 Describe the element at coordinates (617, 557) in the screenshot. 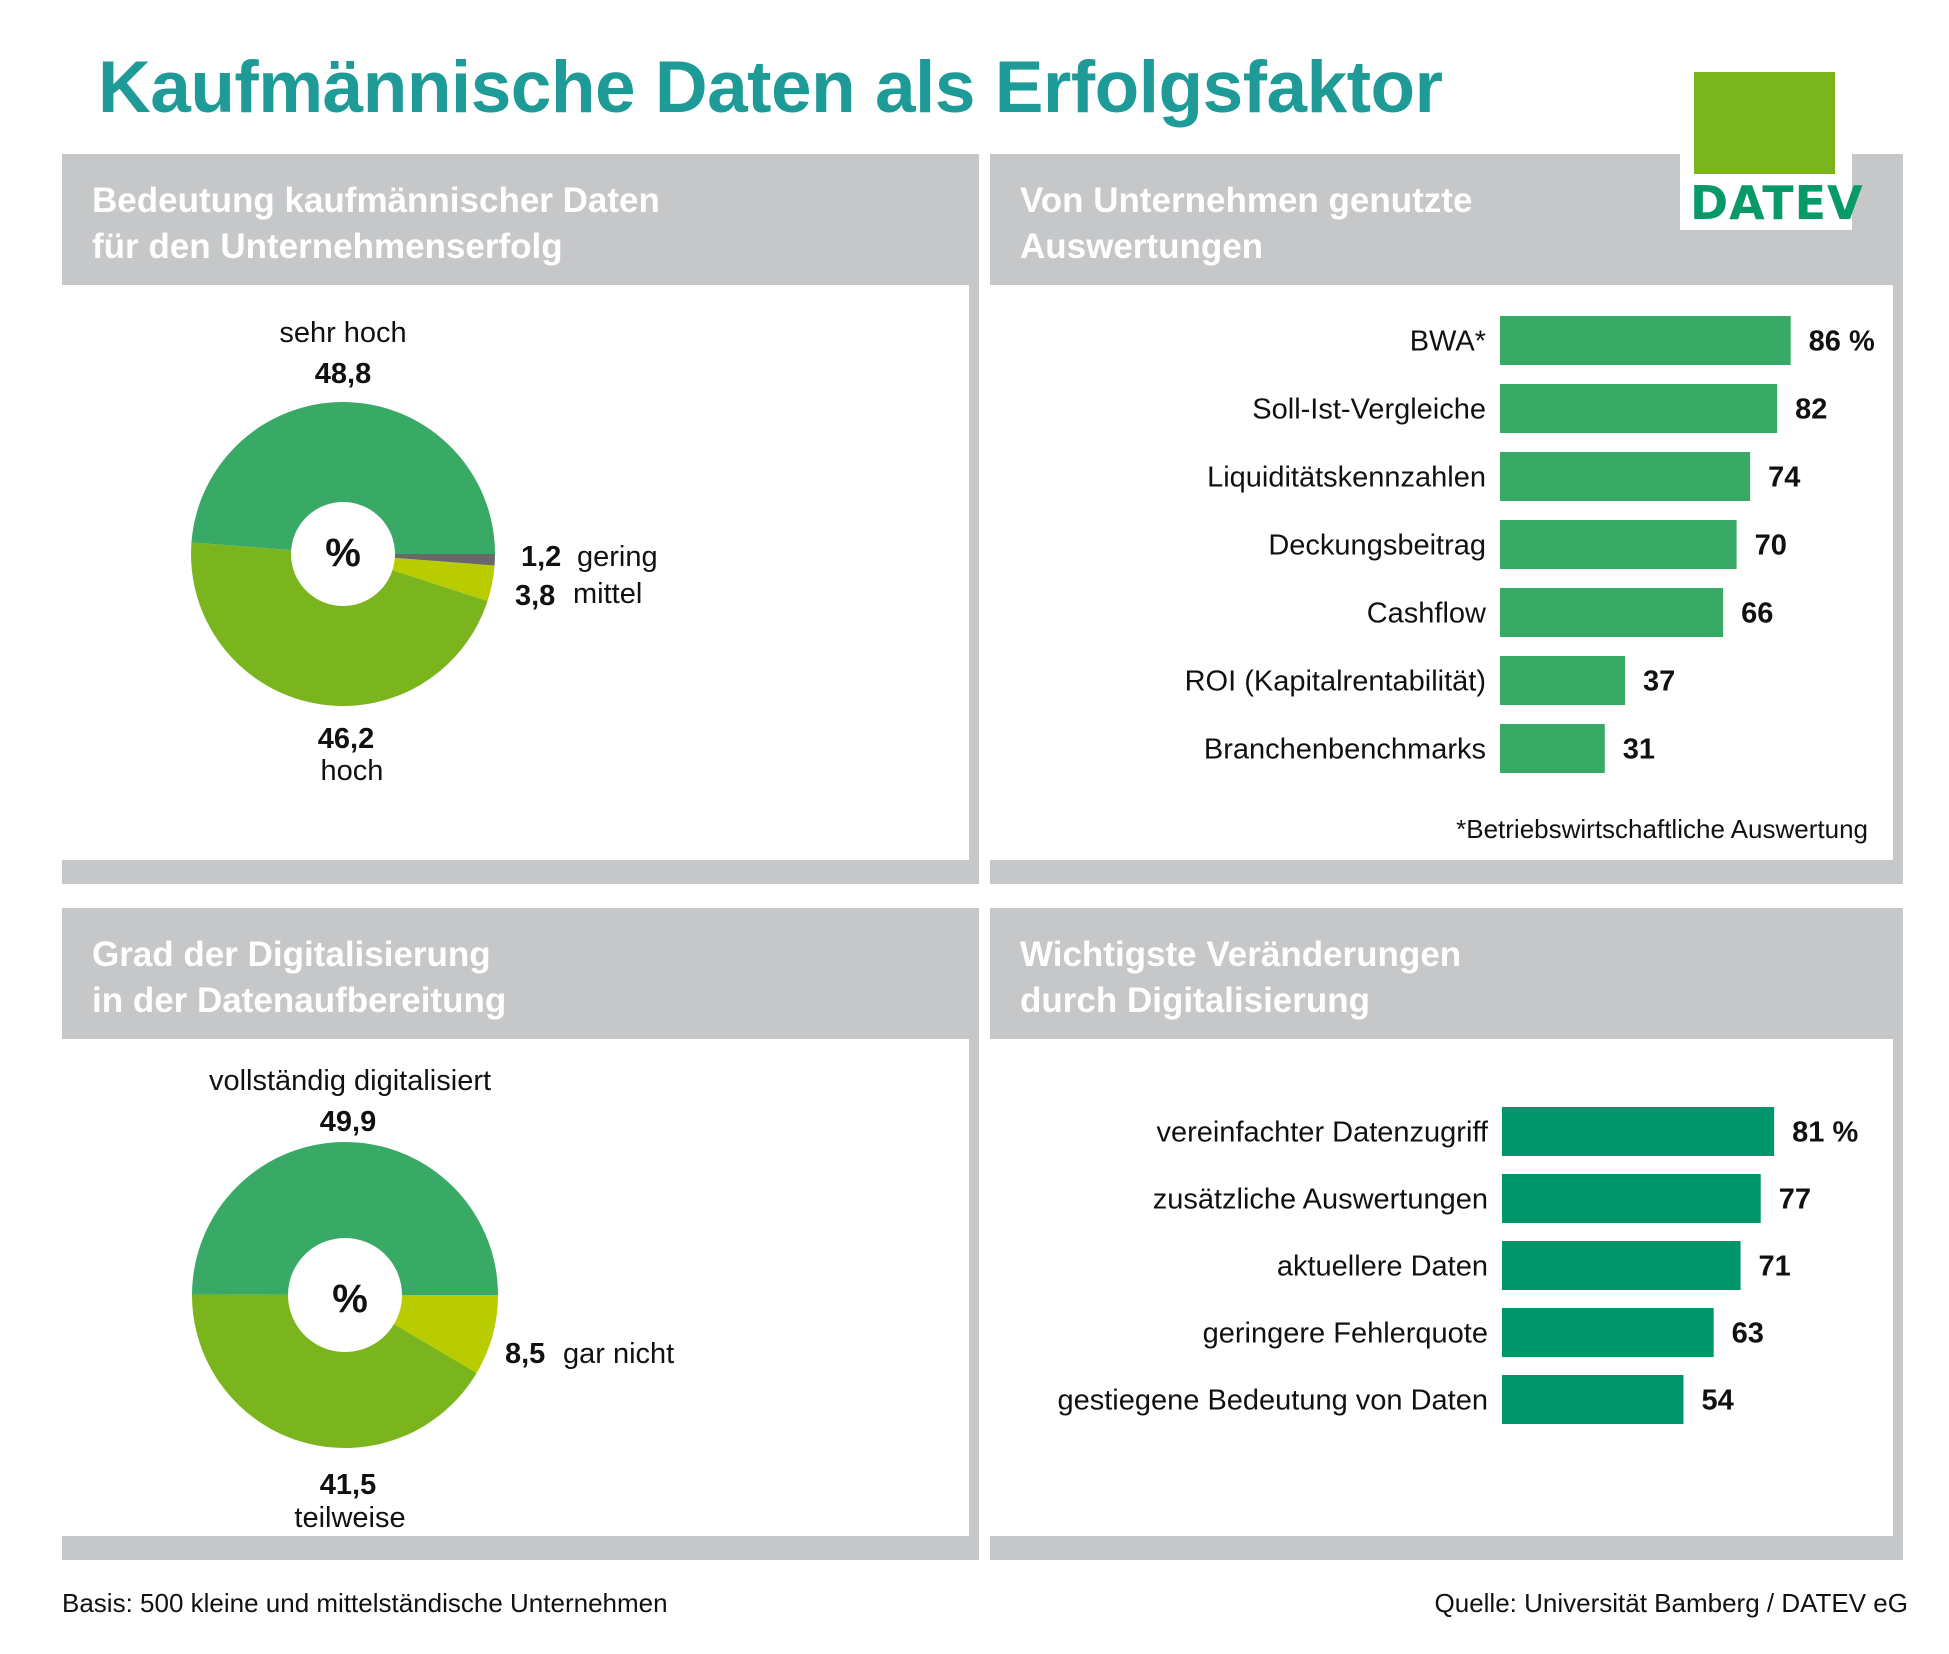

I see `slice-label-gering: gering` at that location.